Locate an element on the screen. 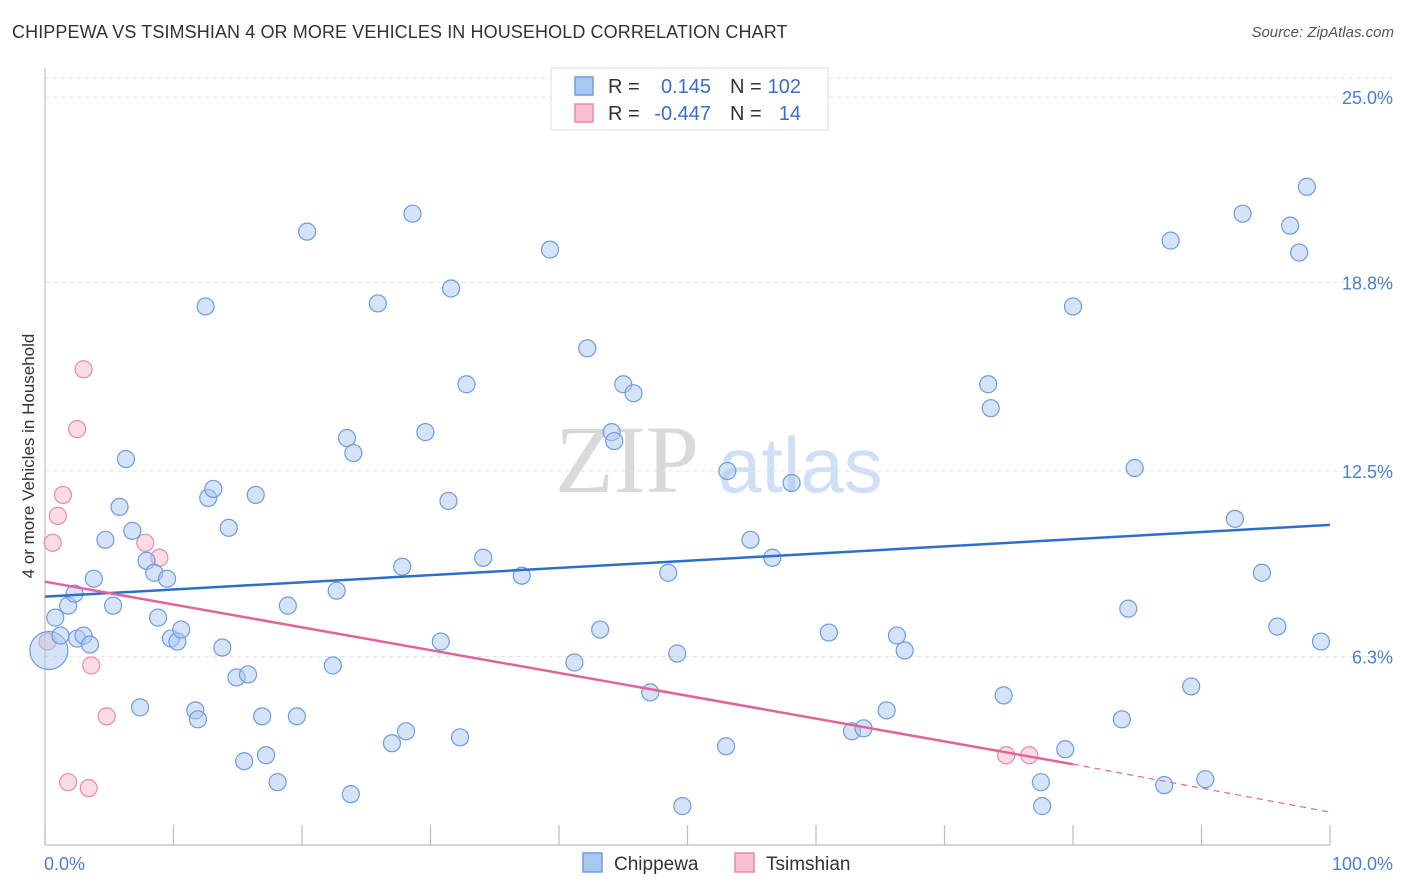 The width and height of the screenshot is (1406, 892). x-tick-label-min: 0.0% is located at coordinates (64, 864).